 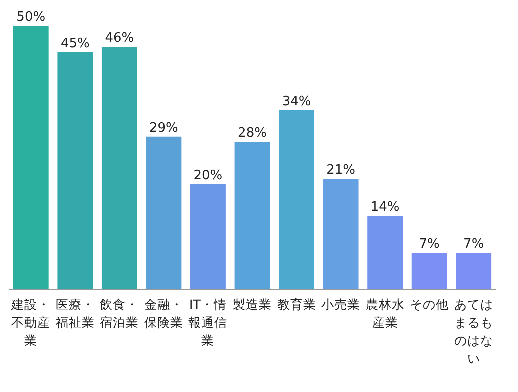 What do you see at coordinates (76, 314) in the screenshot?
I see `x-tick-label: 医療・福祉業` at bounding box center [76, 314].